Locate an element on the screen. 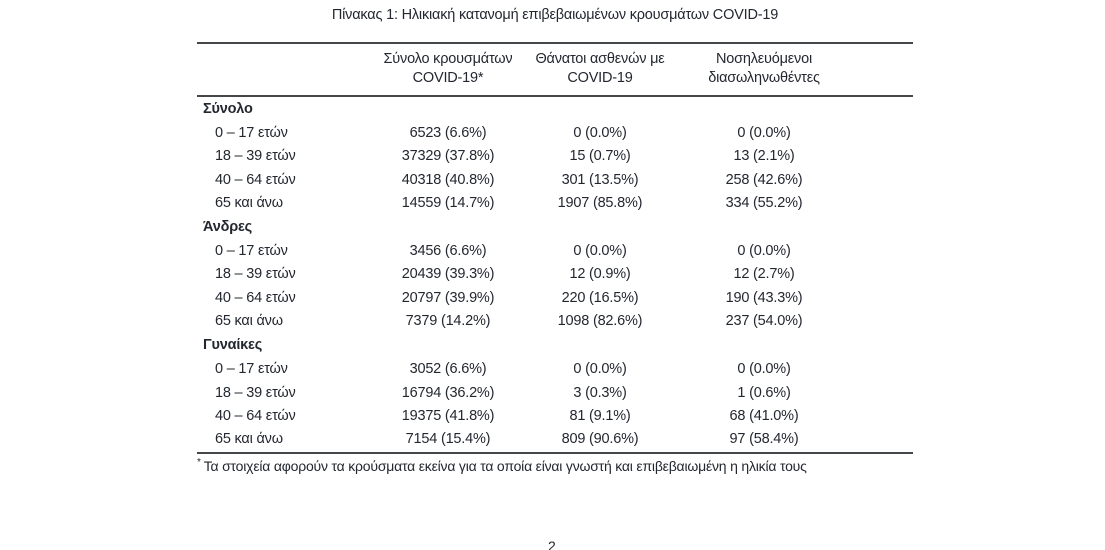 The width and height of the screenshot is (1105, 550). section-label-total: Σύνολο is located at coordinates (228, 109).